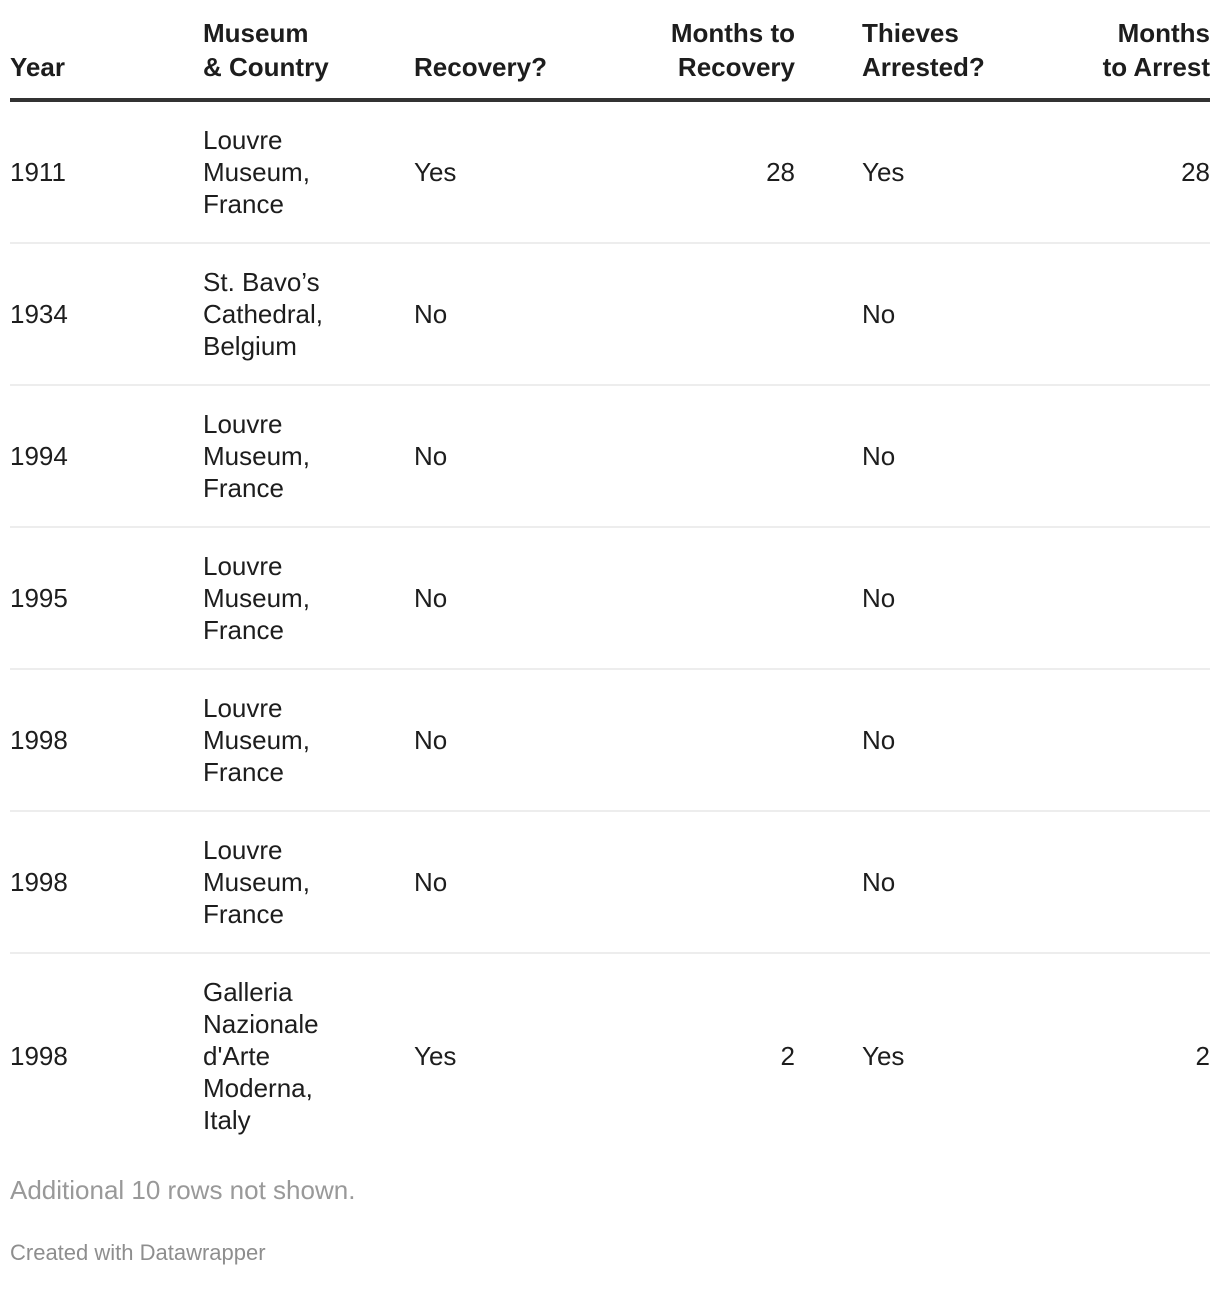 This screenshot has width=1220, height=1292. I want to click on cell-museum-country: St. Bavo’s Cathedral, Belgium, so click(263, 314).